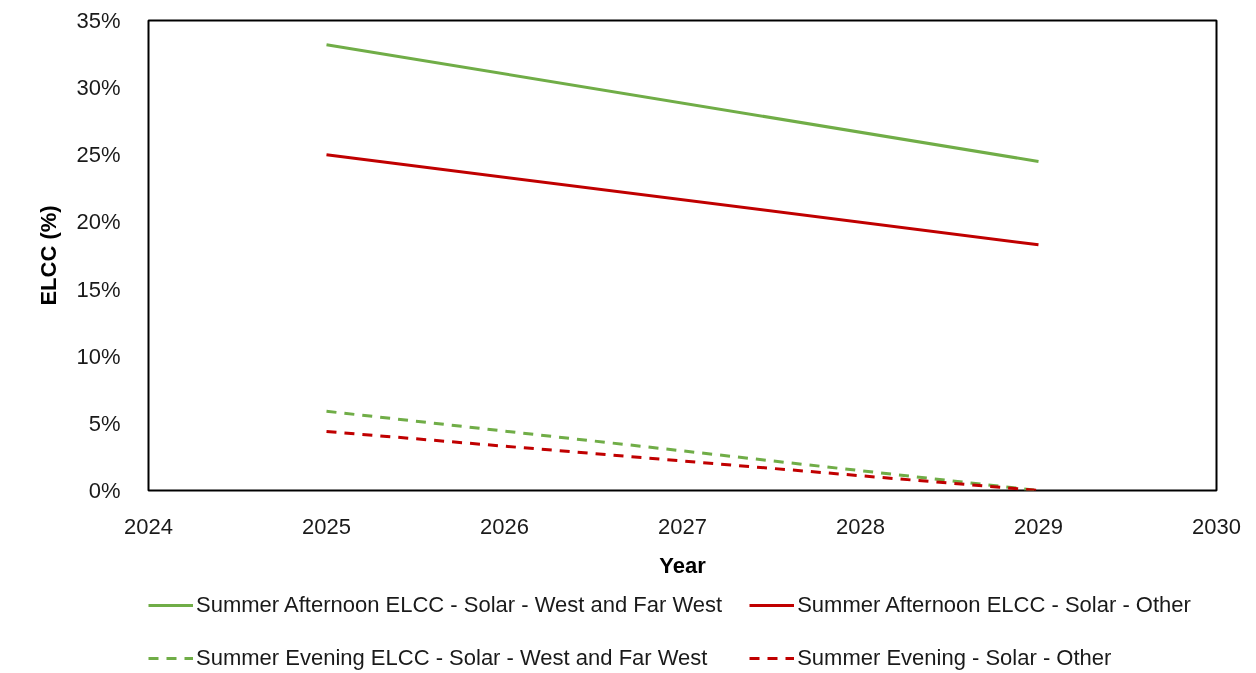 The width and height of the screenshot is (1256, 673). What do you see at coordinates (98, 20) in the screenshot?
I see `y-tick-label: 35%` at bounding box center [98, 20].